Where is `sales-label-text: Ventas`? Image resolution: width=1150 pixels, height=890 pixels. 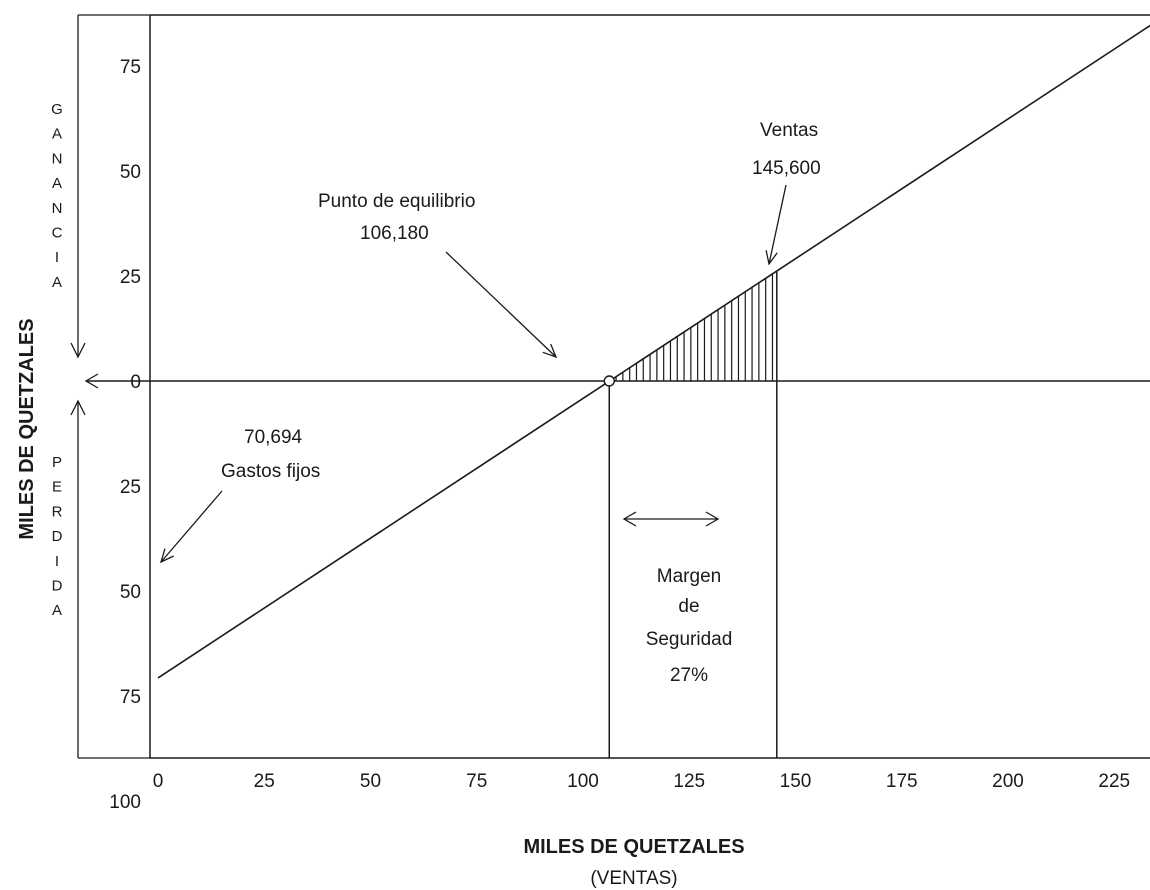 sales-label-text: Ventas is located at coordinates (789, 130).